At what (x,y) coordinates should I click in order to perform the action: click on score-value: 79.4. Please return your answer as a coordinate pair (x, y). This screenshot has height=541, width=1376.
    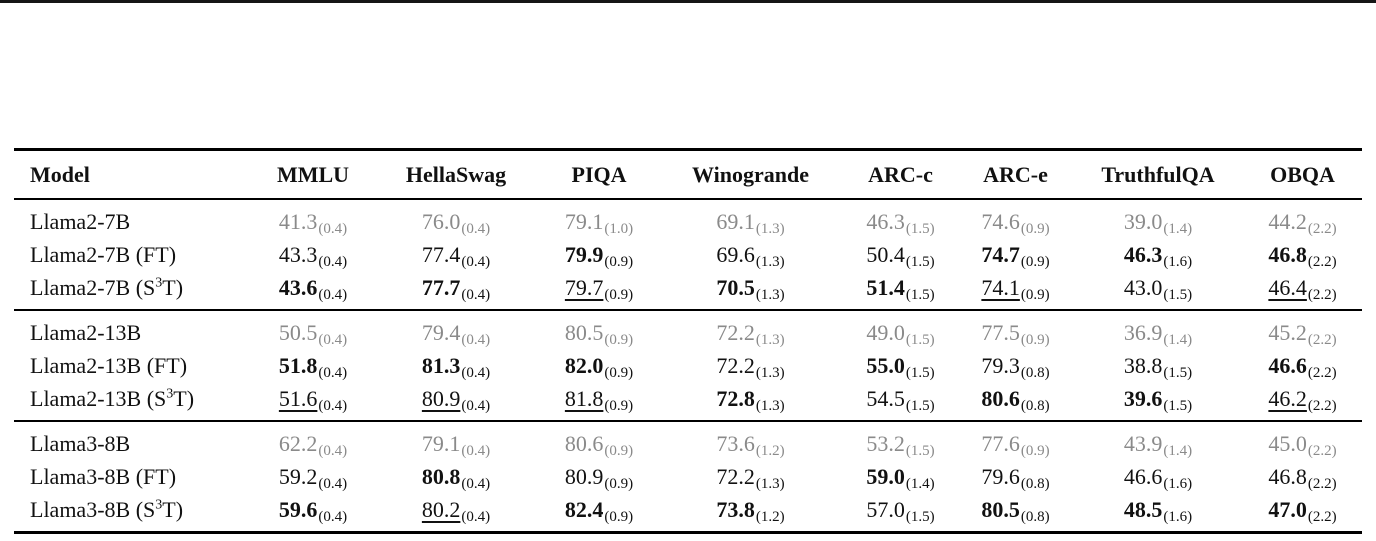
    Looking at the image, I should click on (441, 332).